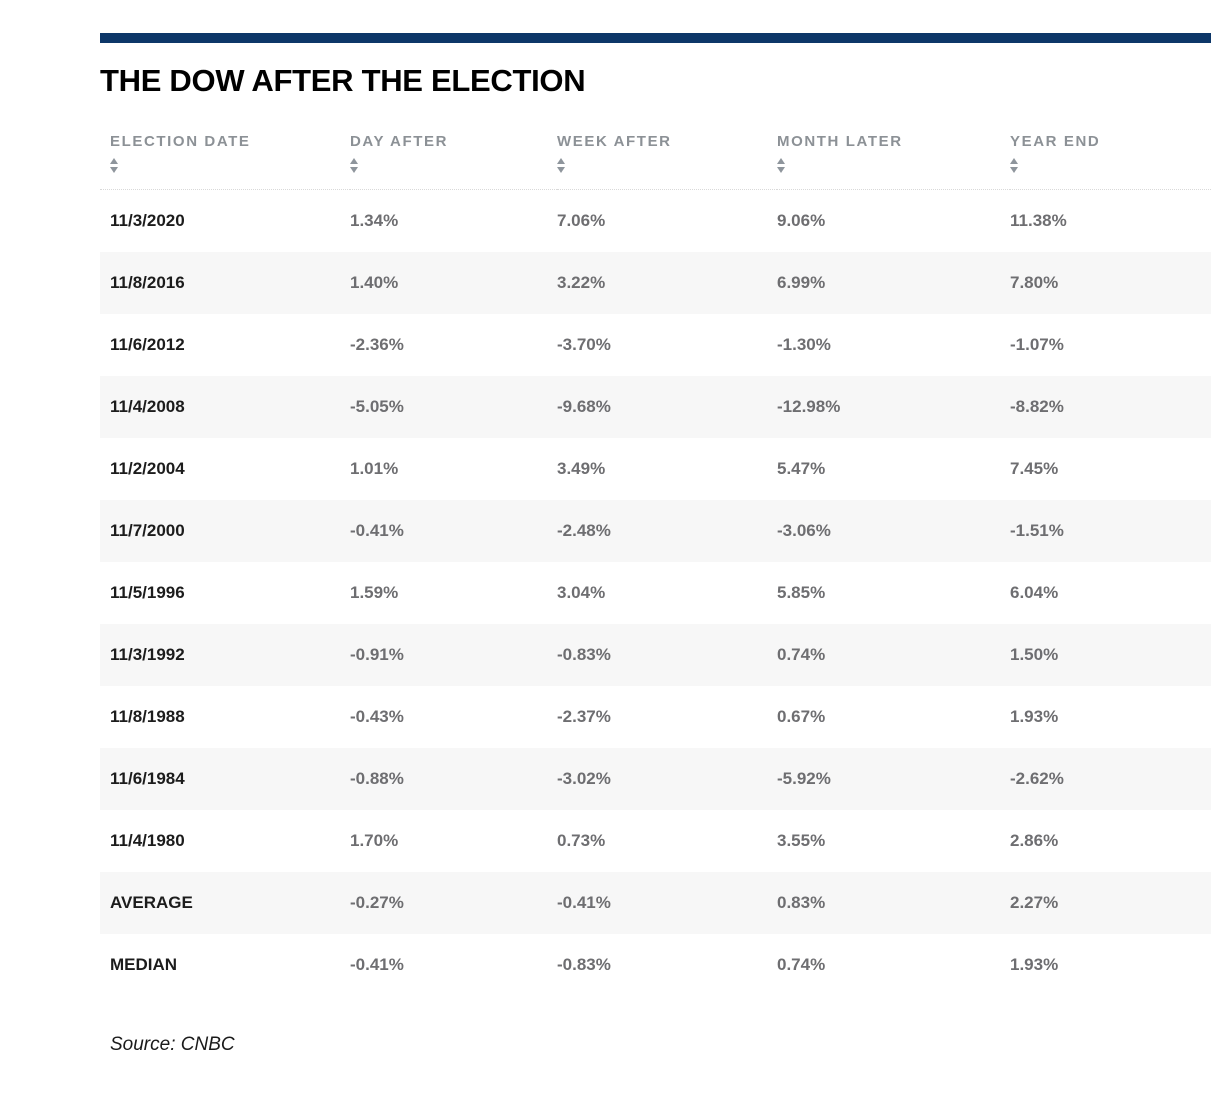 The image size is (1217, 1118). Describe the element at coordinates (804, 778) in the screenshot. I see `value-cell: -5.92%` at that location.